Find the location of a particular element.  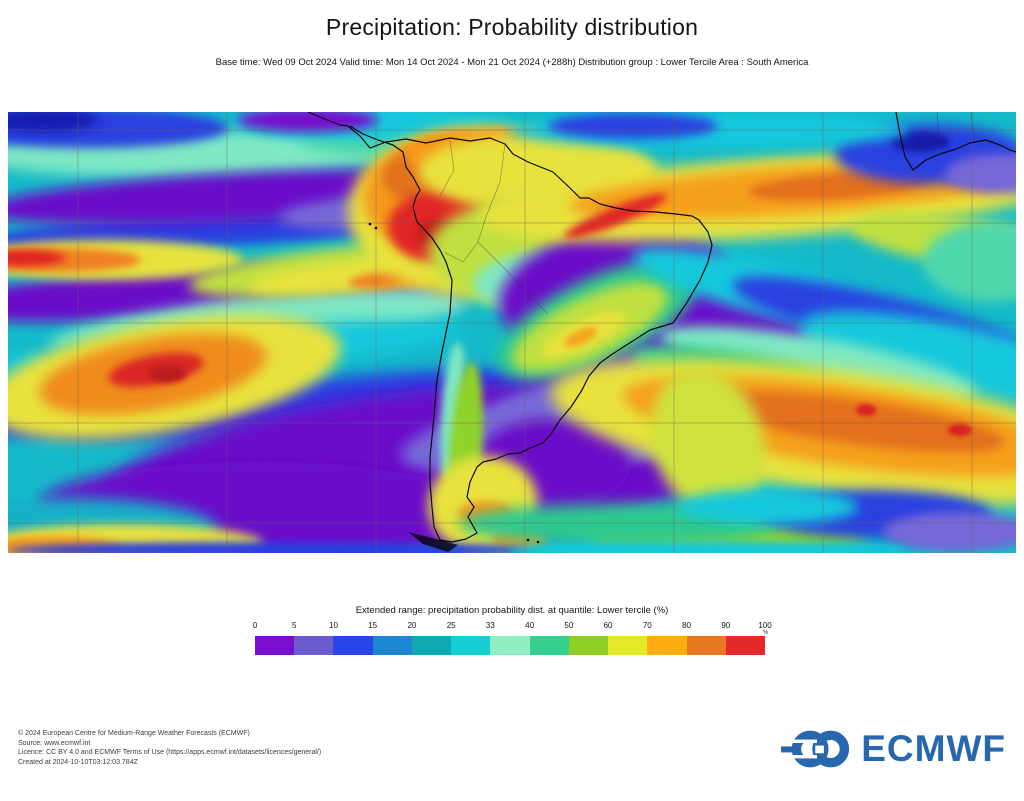

legend-tick: 25 is located at coordinates (451, 625).